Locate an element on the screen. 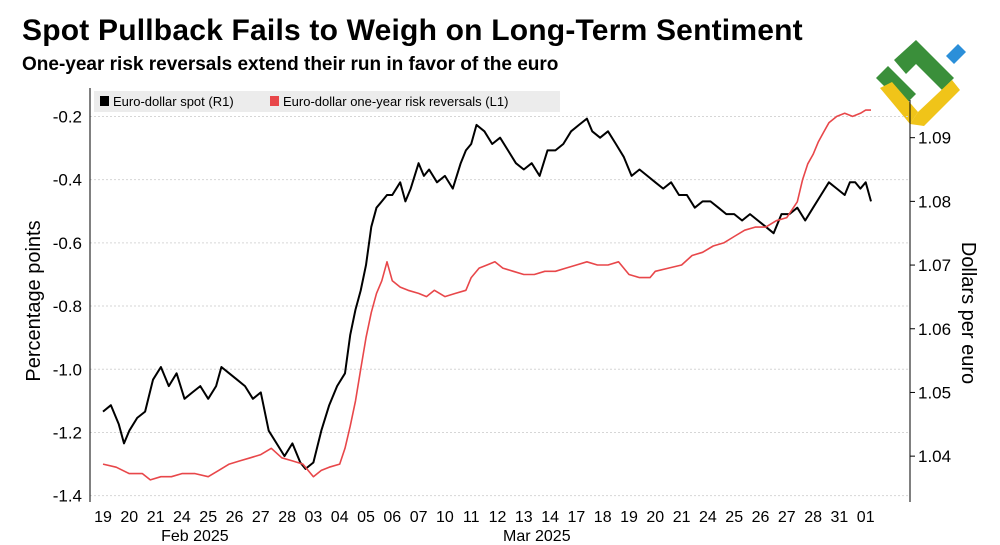  left-tick-label: -1.2 is located at coordinates (67, 432).